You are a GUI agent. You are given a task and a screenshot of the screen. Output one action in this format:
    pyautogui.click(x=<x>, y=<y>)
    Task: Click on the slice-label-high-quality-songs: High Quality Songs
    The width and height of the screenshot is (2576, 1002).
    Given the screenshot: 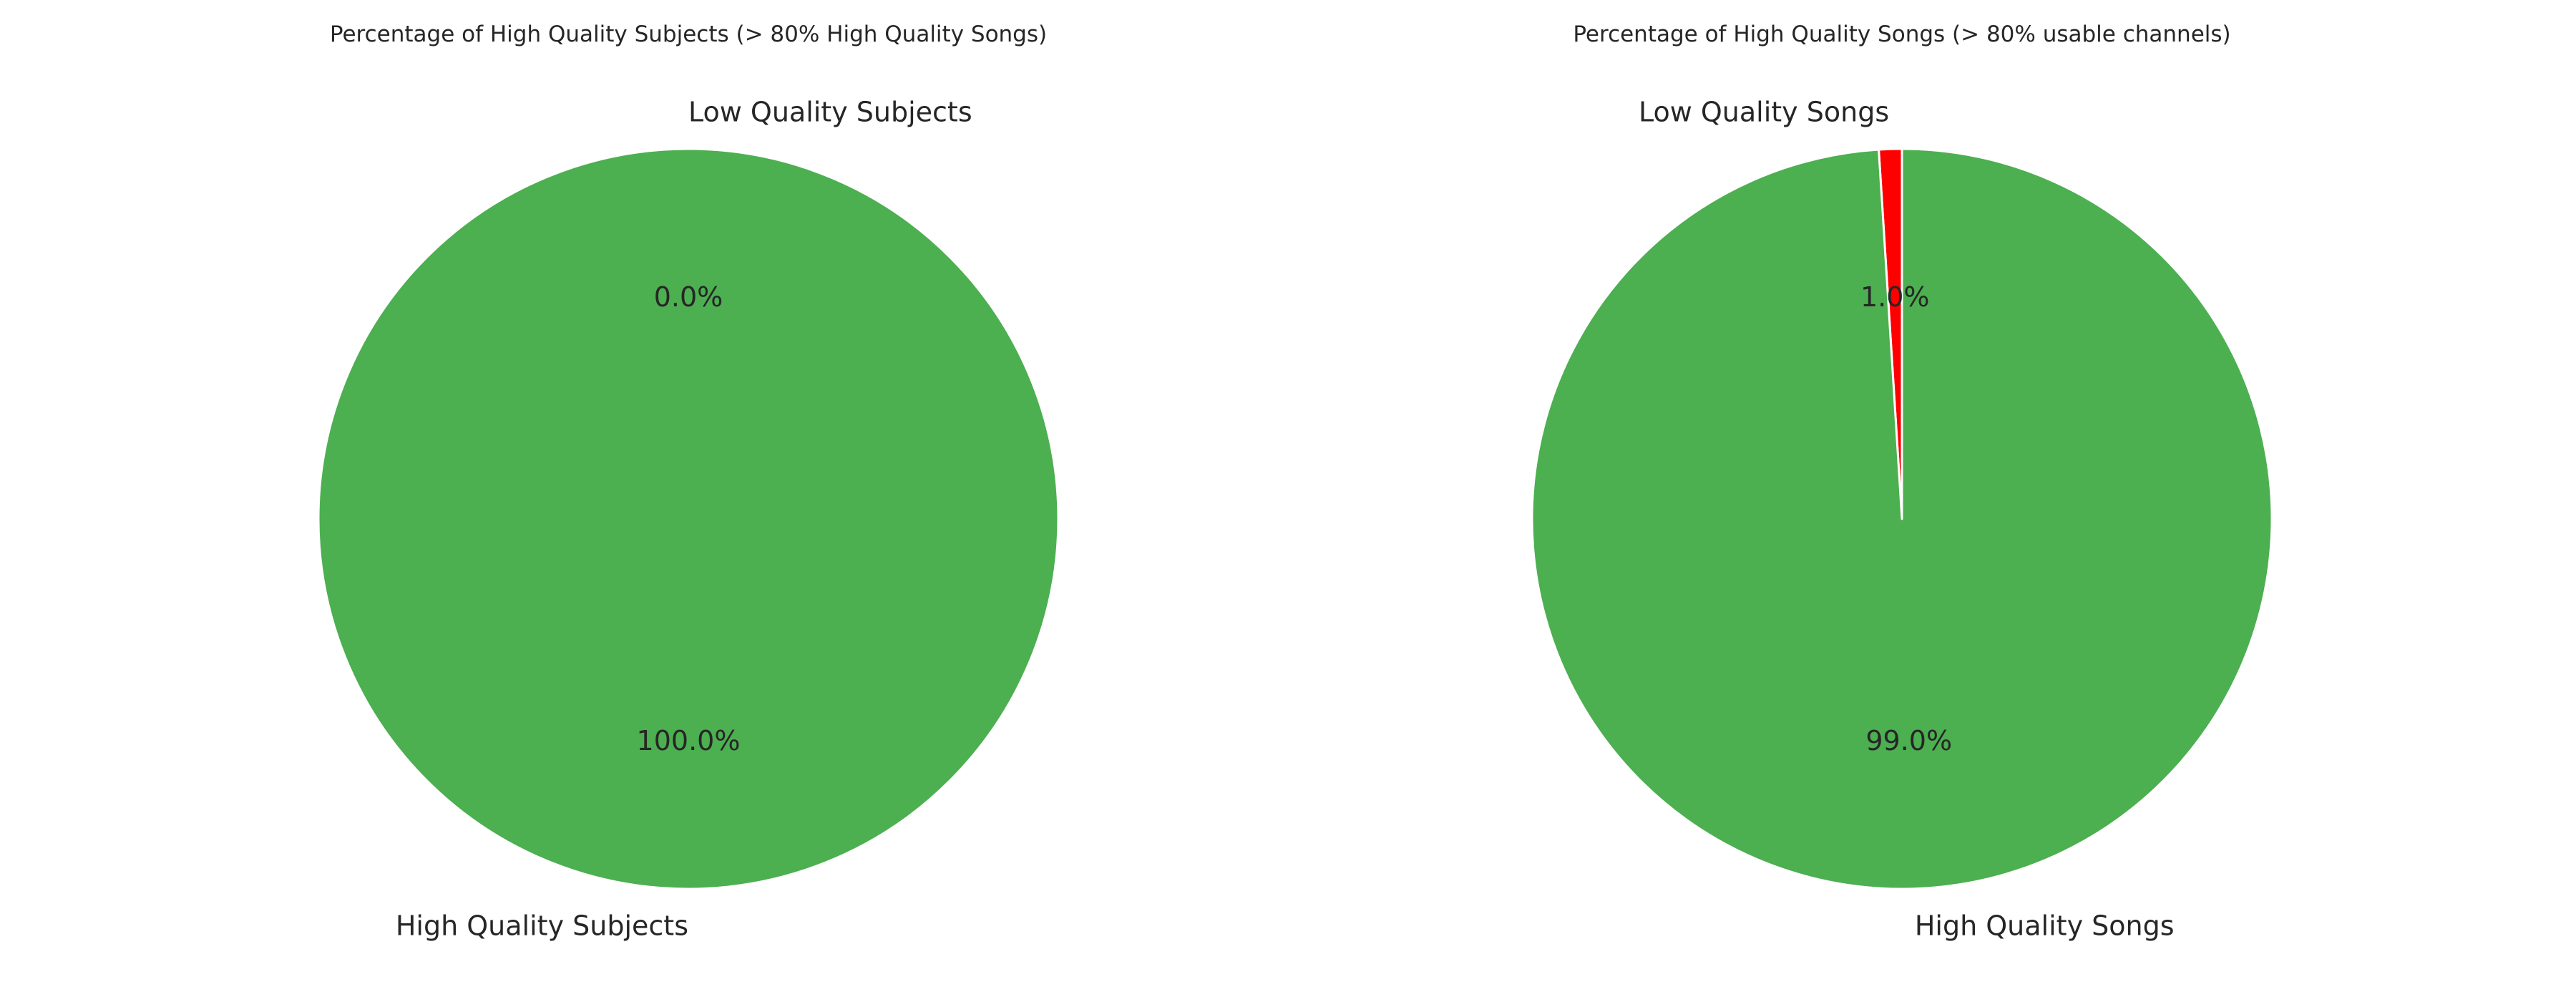 What is the action you would take?
    pyautogui.click(x=2045, y=926)
    